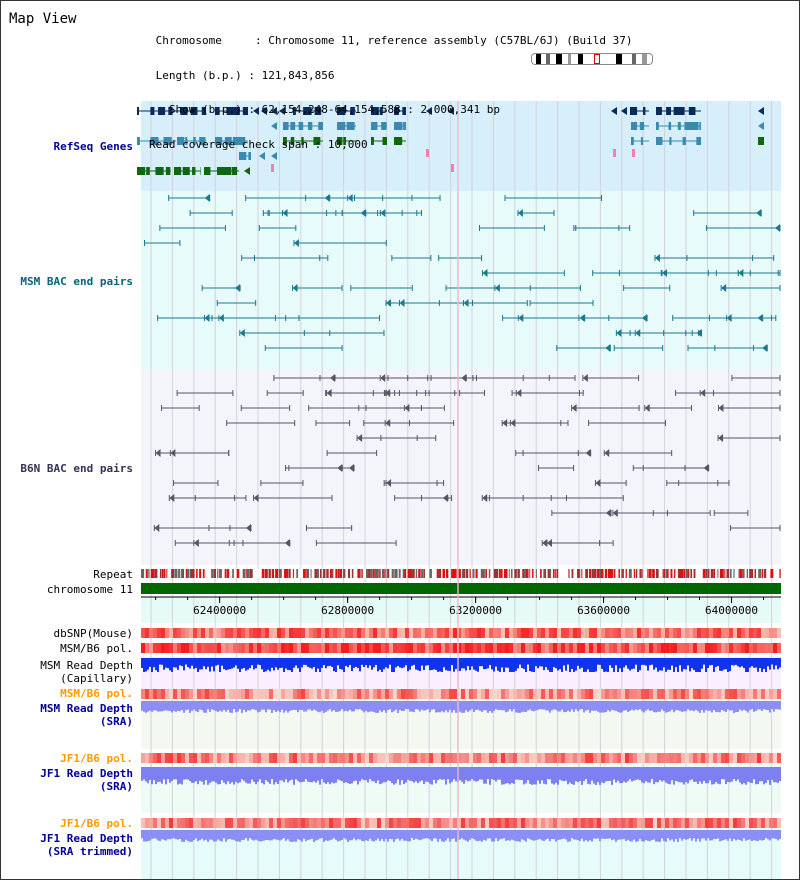 The image size is (800, 880). What do you see at coordinates (96, 758) in the screenshot?
I see `jf1-b6-pol-label: JF1/B6 pol.` at bounding box center [96, 758].